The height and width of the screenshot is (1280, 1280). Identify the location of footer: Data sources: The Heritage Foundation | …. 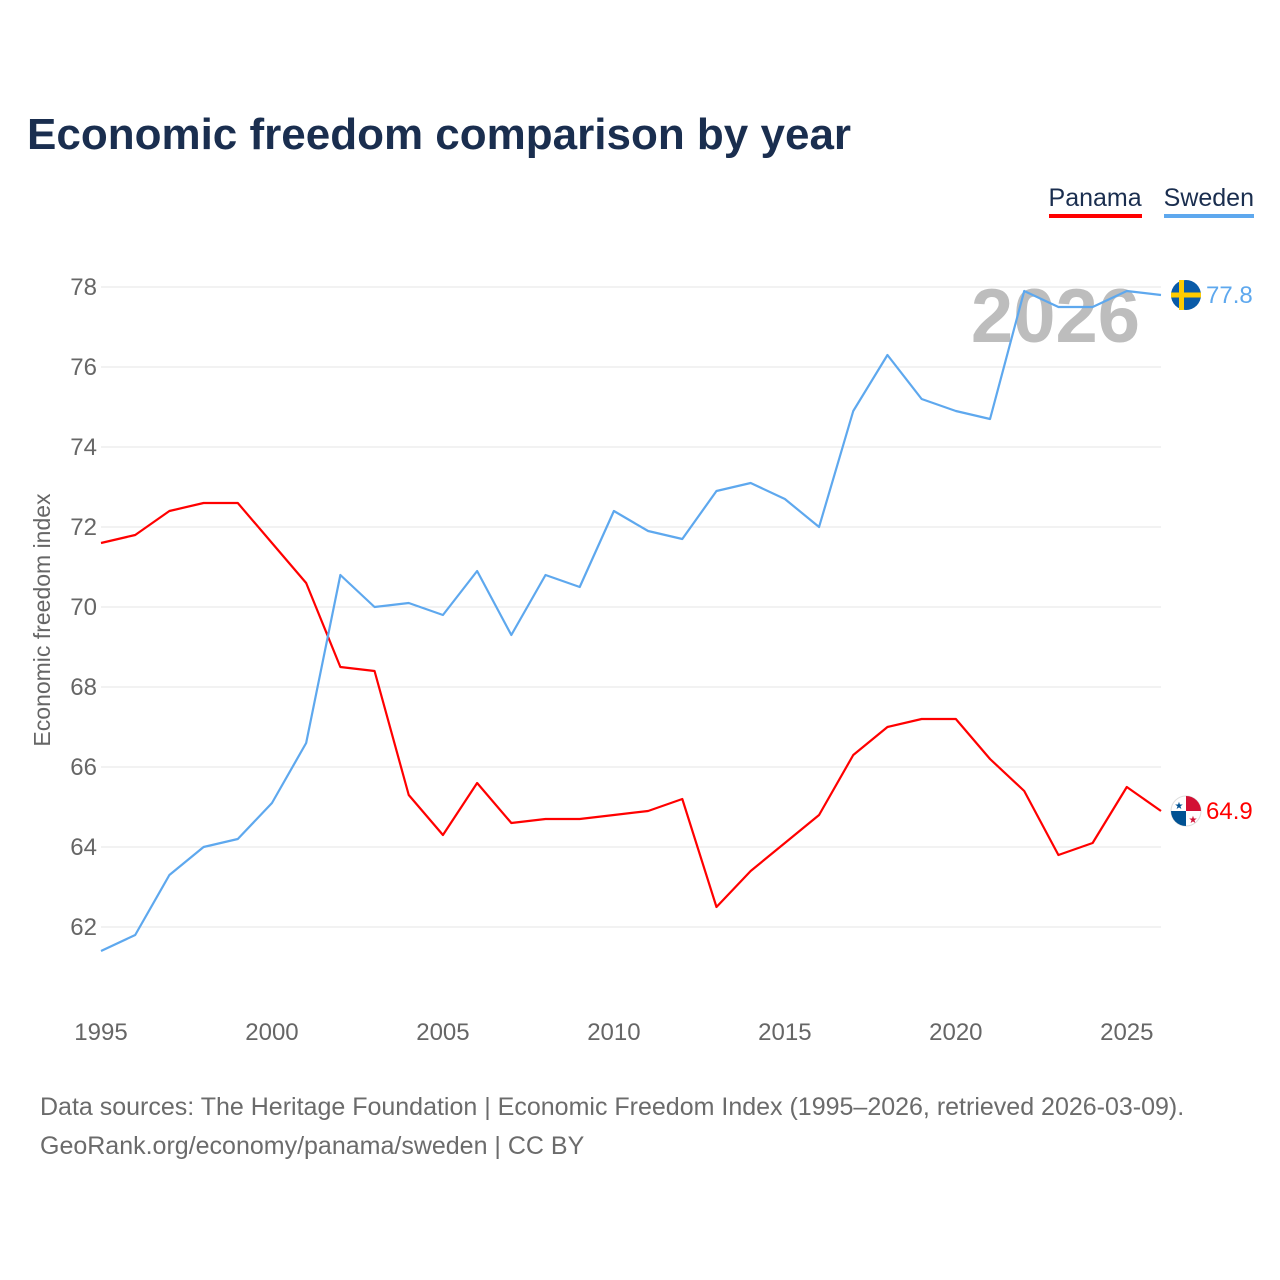
(612, 1127).